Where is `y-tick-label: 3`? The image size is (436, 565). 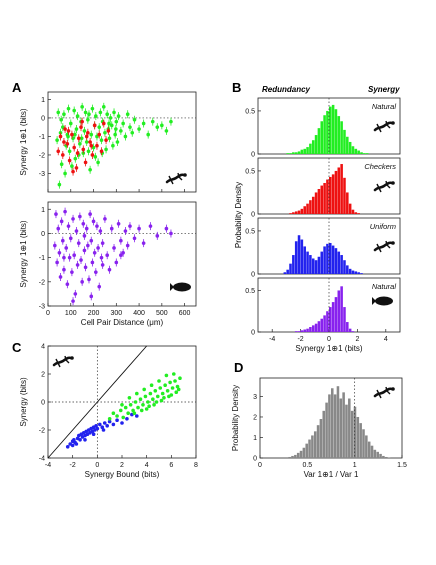
y-tick-label: 3 is located at coordinates (255, 397).